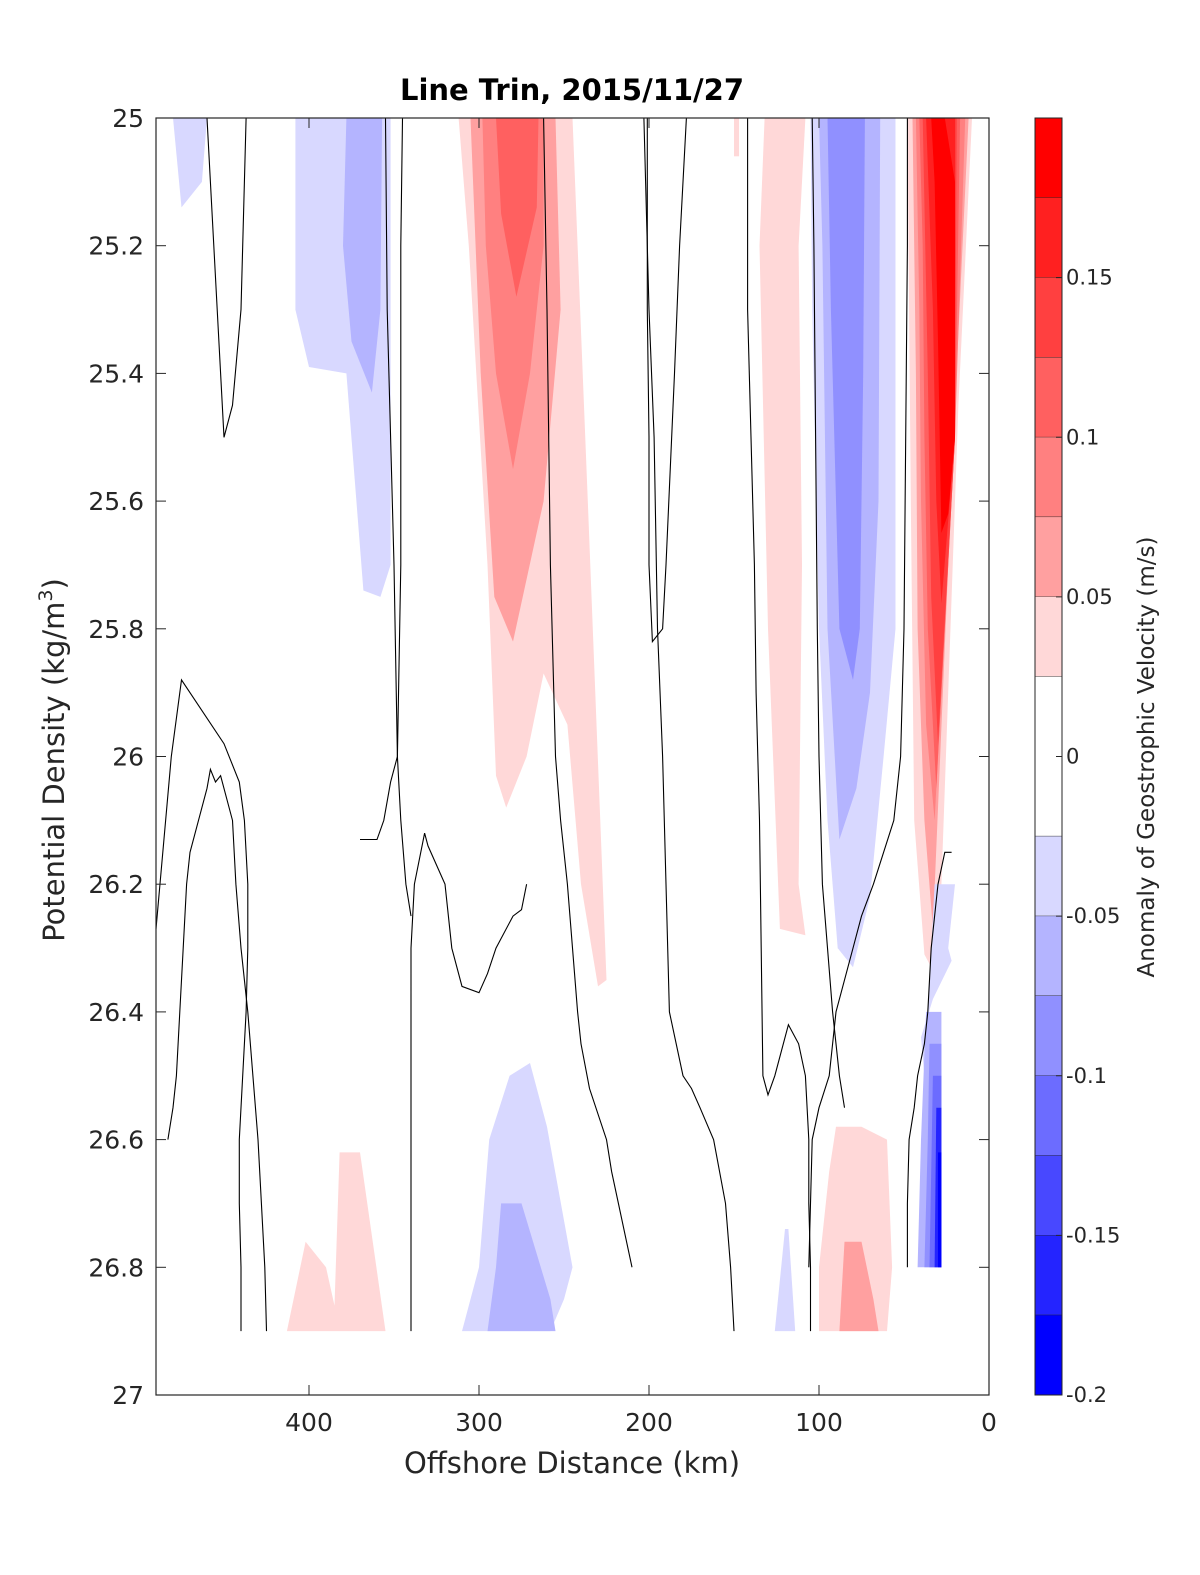 This screenshot has width=1200, height=1575. I want to click on x-axis-label: Offshore Distance (km), so click(572, 1463).